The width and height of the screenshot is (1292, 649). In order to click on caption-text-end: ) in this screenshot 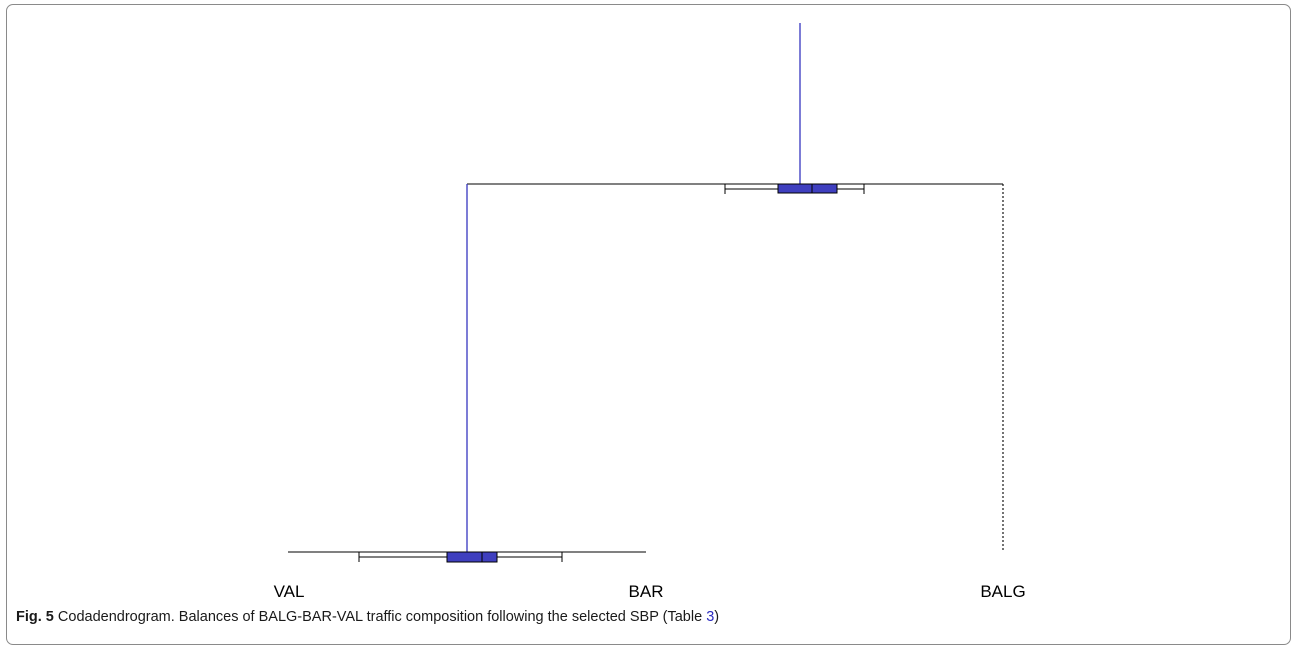, I will do `click(717, 617)`.